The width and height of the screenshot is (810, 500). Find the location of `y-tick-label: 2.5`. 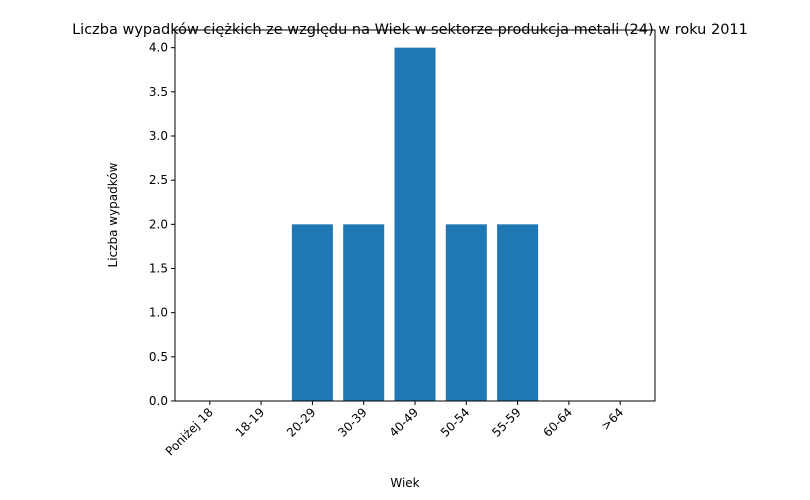

y-tick-label: 2.5 is located at coordinates (158, 180).